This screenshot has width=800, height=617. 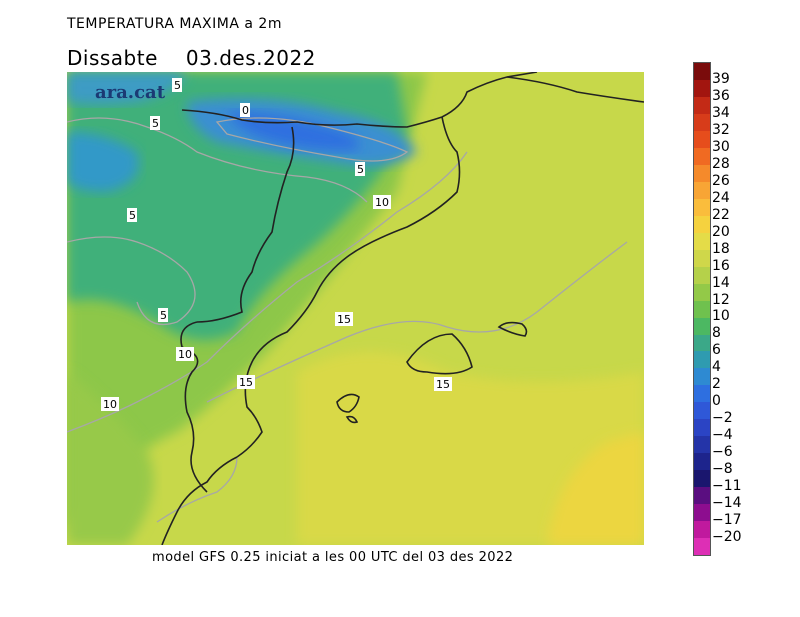 What do you see at coordinates (470, 448) in the screenshot?
I see `warm-zone` at bounding box center [470, 448].